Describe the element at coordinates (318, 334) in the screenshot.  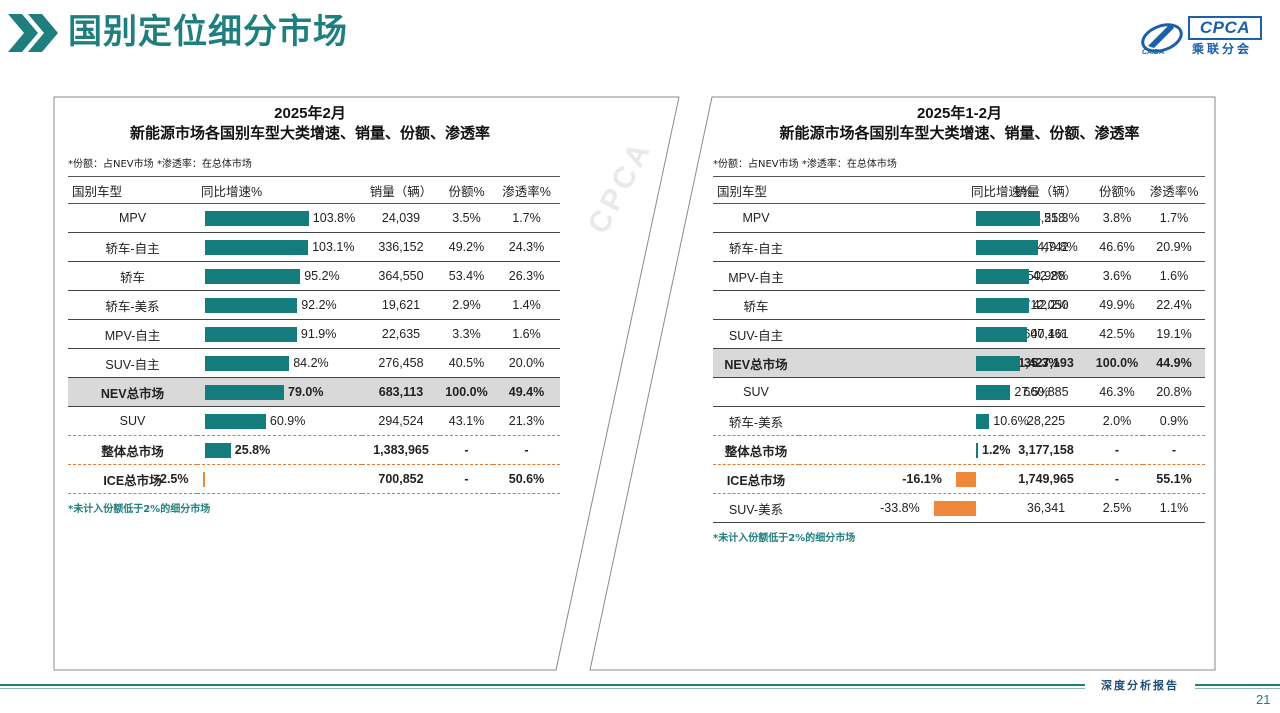
I see `growth-label: 91.9%` at that location.